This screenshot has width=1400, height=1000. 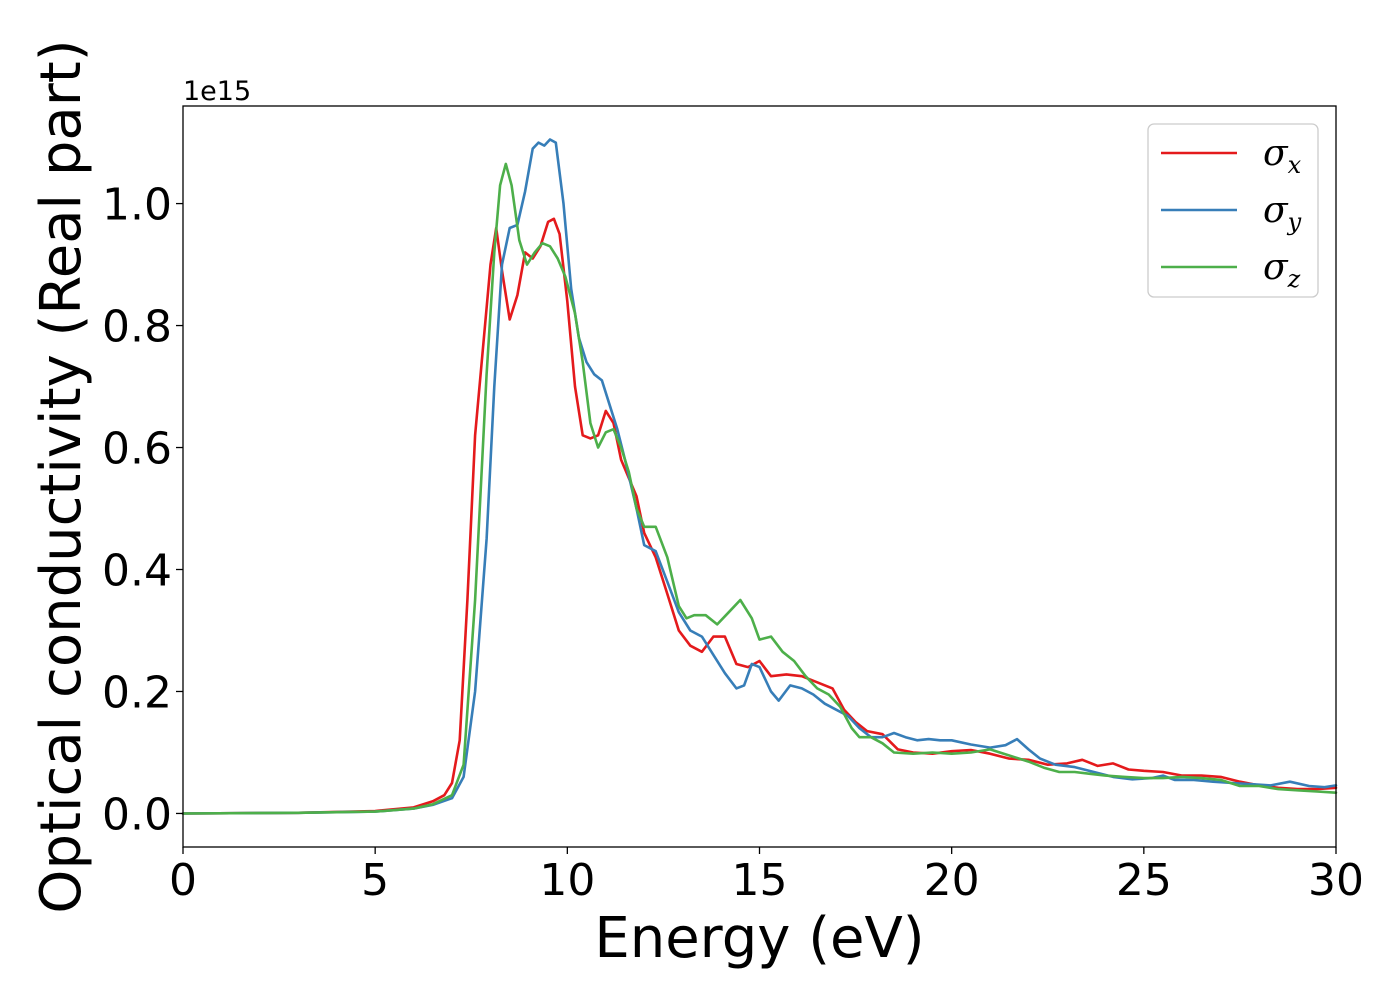 I want to click on y-axis-label: Optical conductivity (Real part), so click(x=61, y=476).